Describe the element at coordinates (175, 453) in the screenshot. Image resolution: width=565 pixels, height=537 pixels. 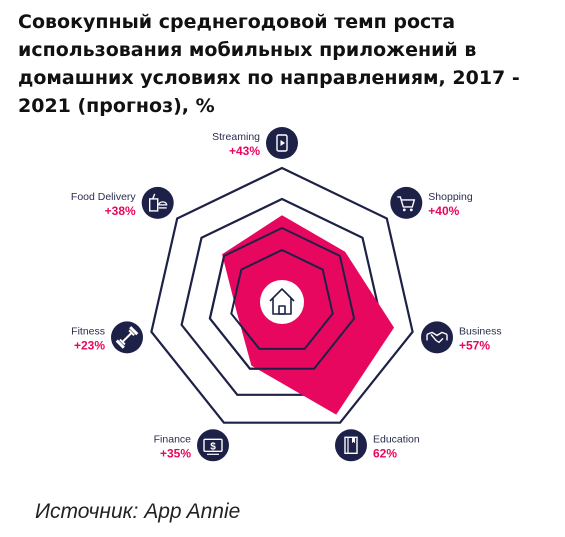
I see `value-label: +35%` at that location.